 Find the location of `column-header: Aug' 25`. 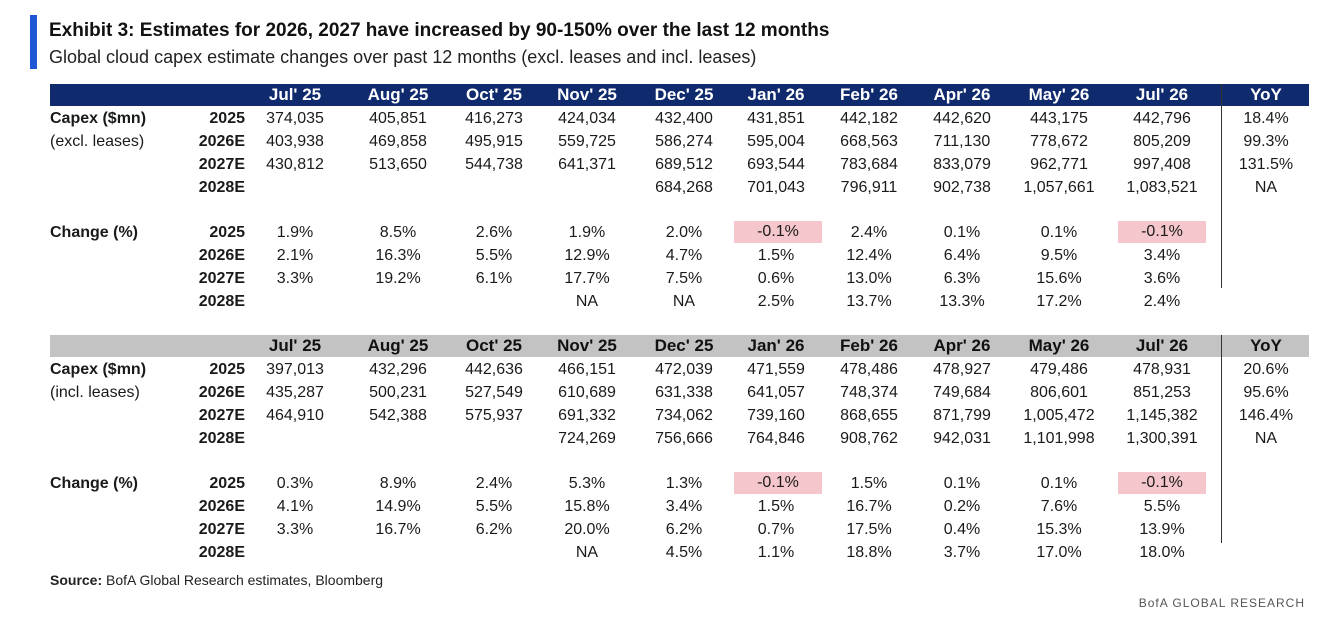

column-header: Aug' 25 is located at coordinates (398, 94).